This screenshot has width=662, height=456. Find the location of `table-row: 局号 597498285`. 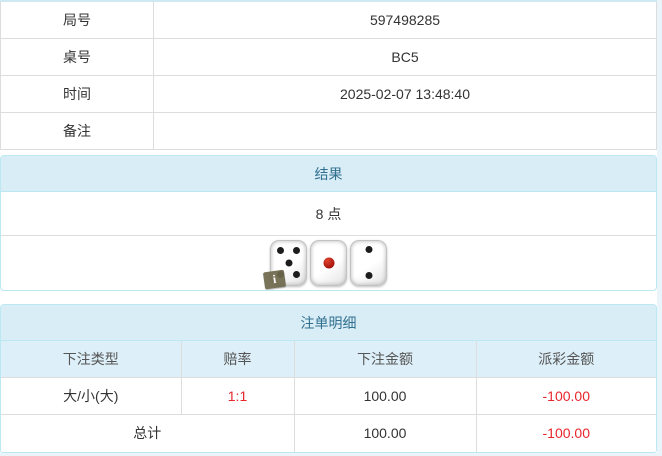

table-row: 局号 597498285 is located at coordinates (328, 19).